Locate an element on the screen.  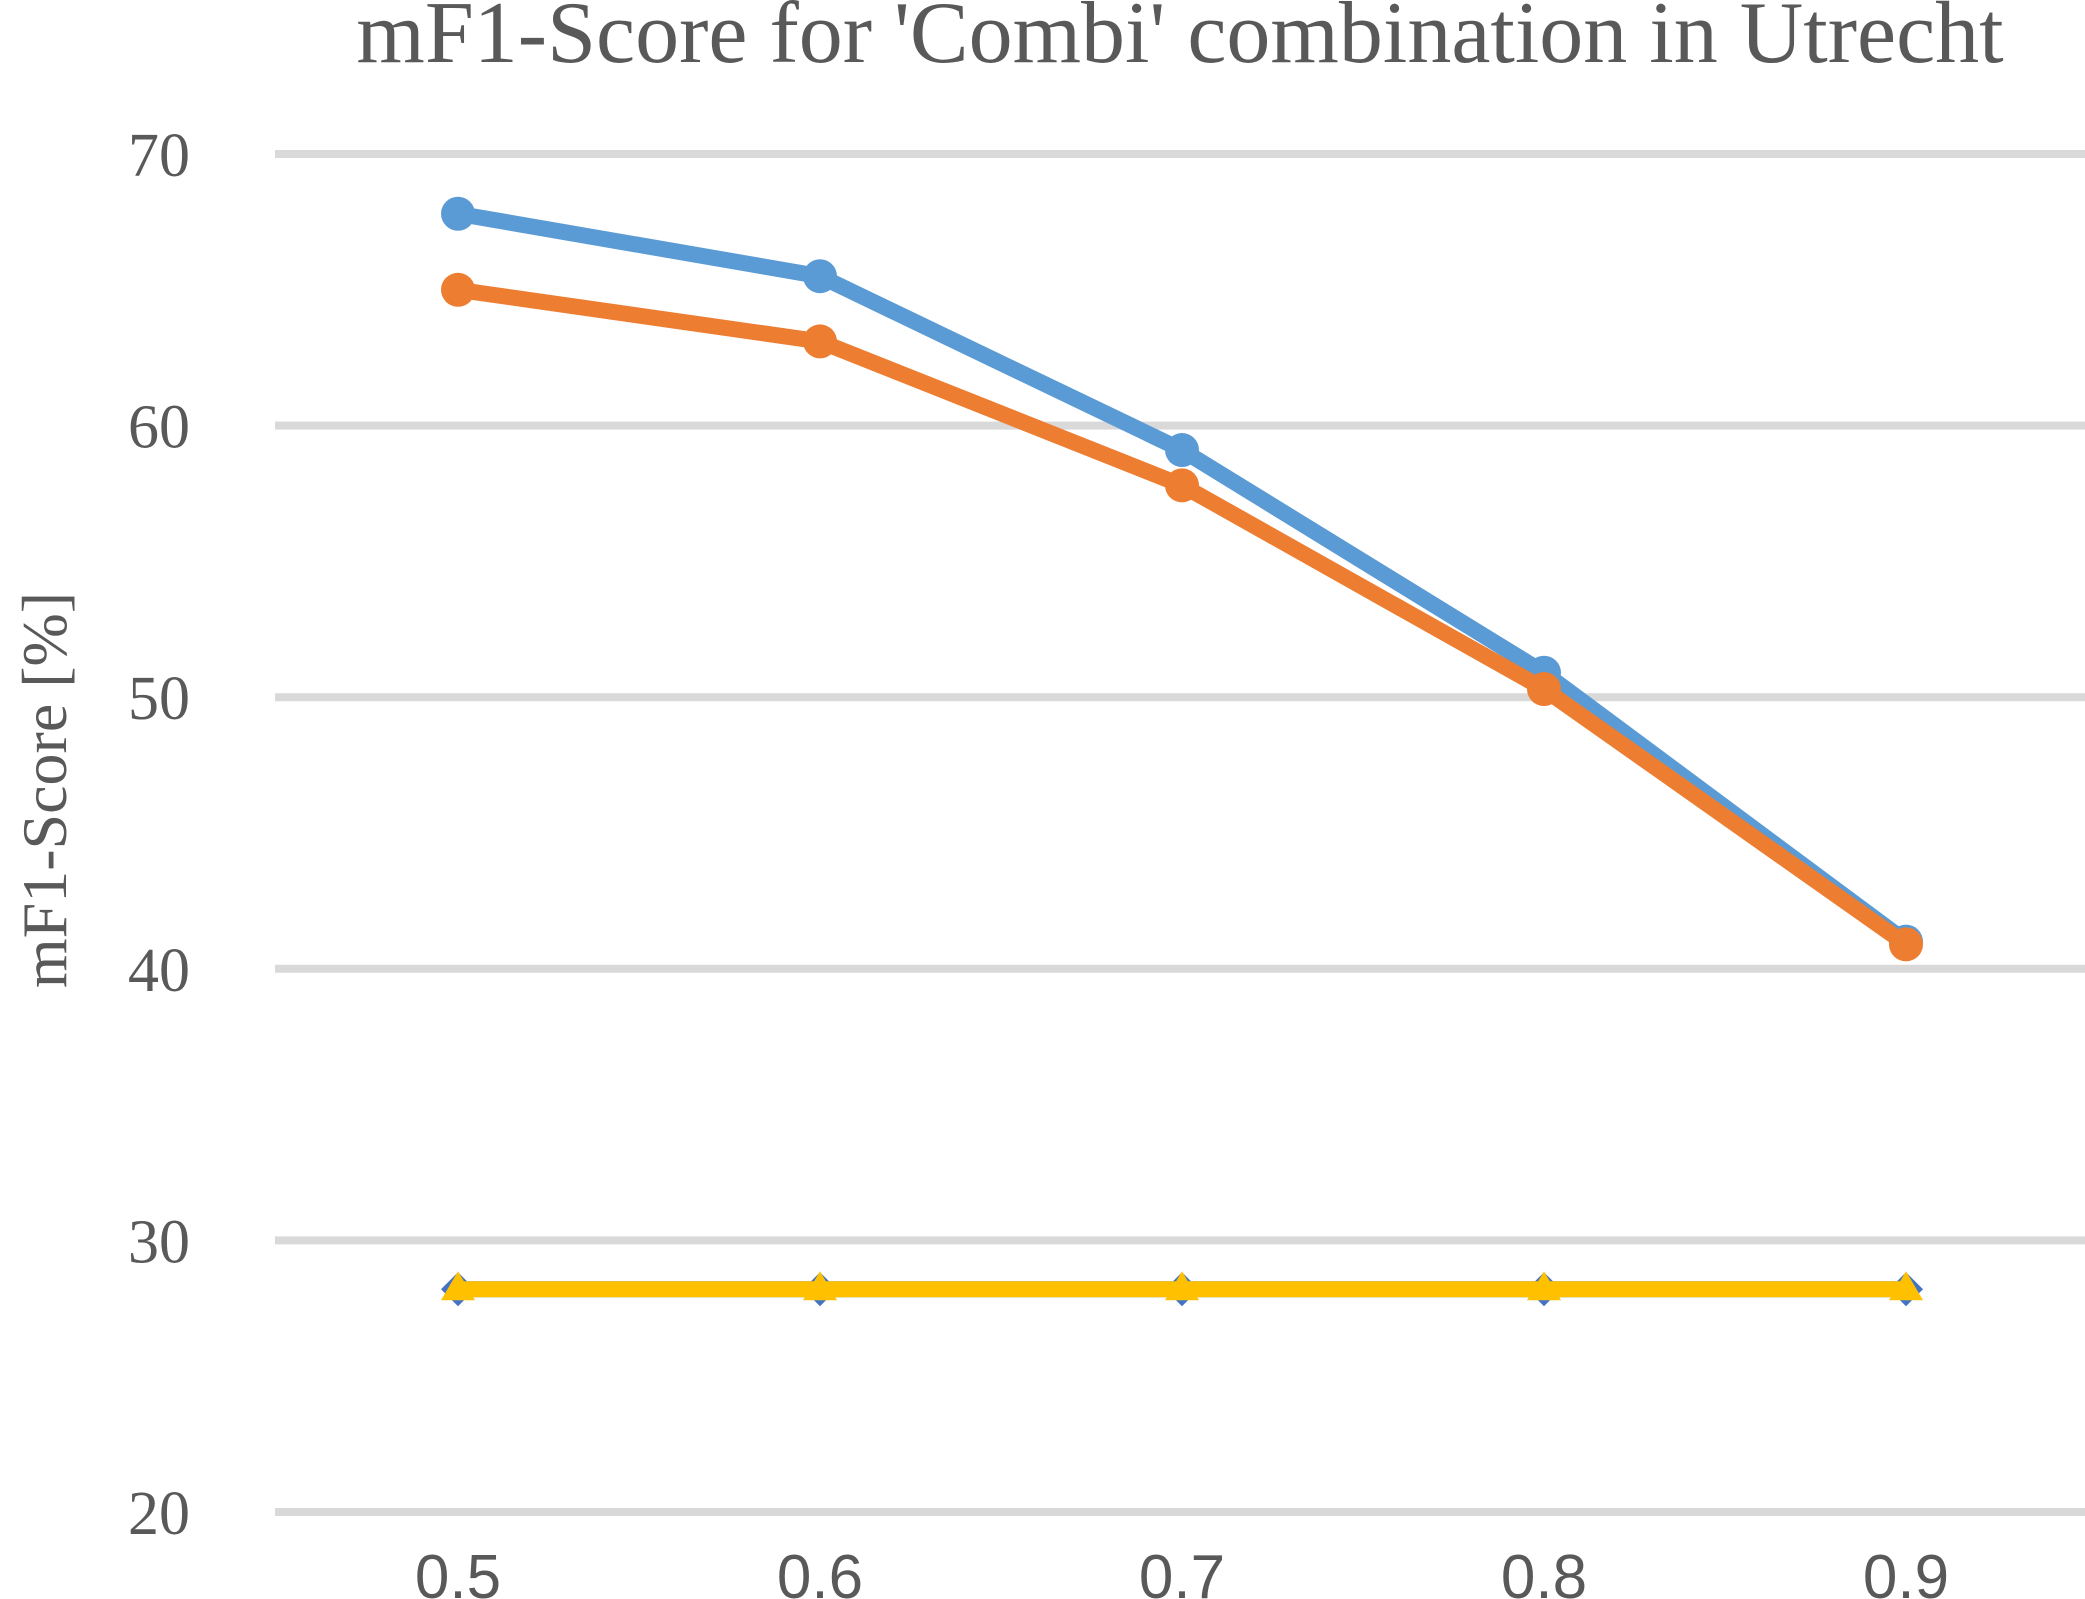
y-tick-label: 50 is located at coordinates (159, 699).